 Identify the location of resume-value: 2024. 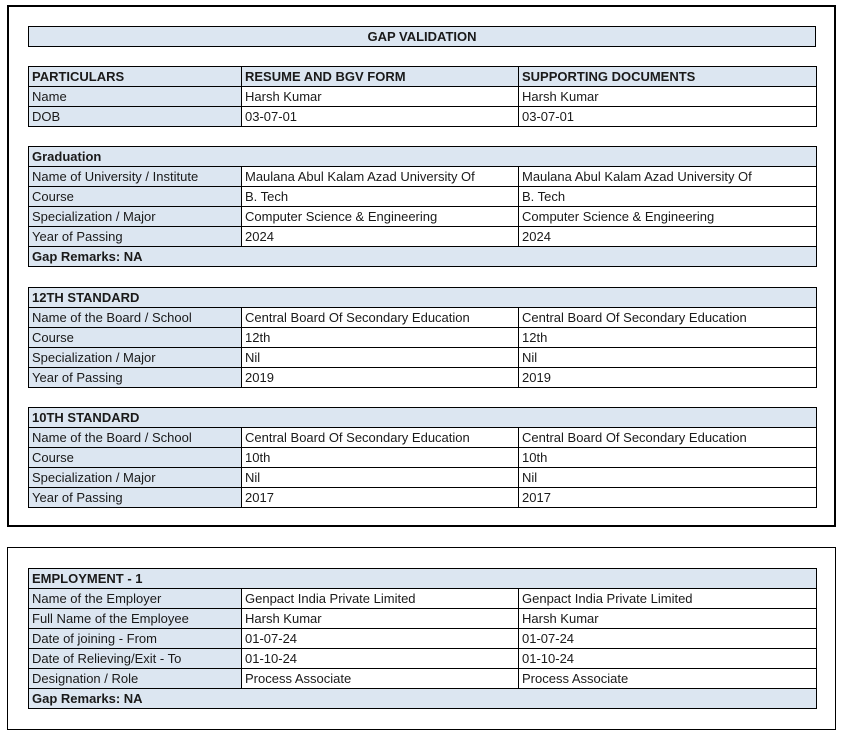
(380, 236).